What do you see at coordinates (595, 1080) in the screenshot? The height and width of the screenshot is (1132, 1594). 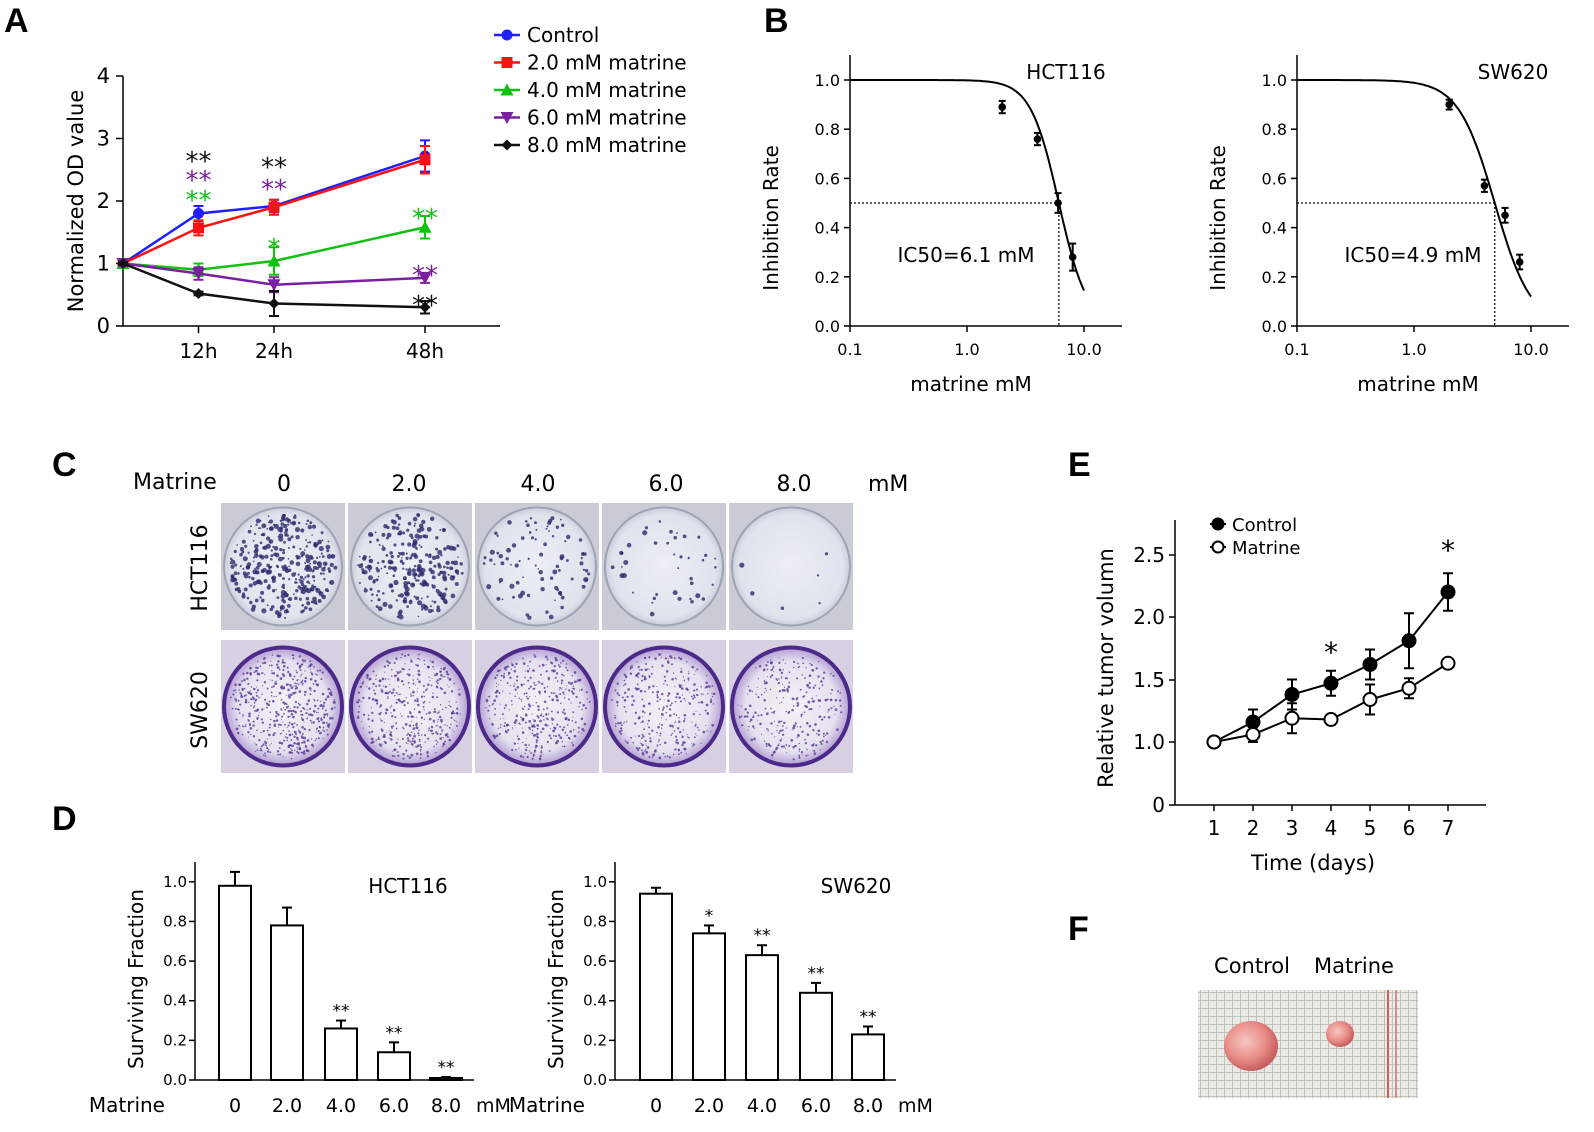 I see `chart-d-ytick-label: 0.0` at bounding box center [595, 1080].